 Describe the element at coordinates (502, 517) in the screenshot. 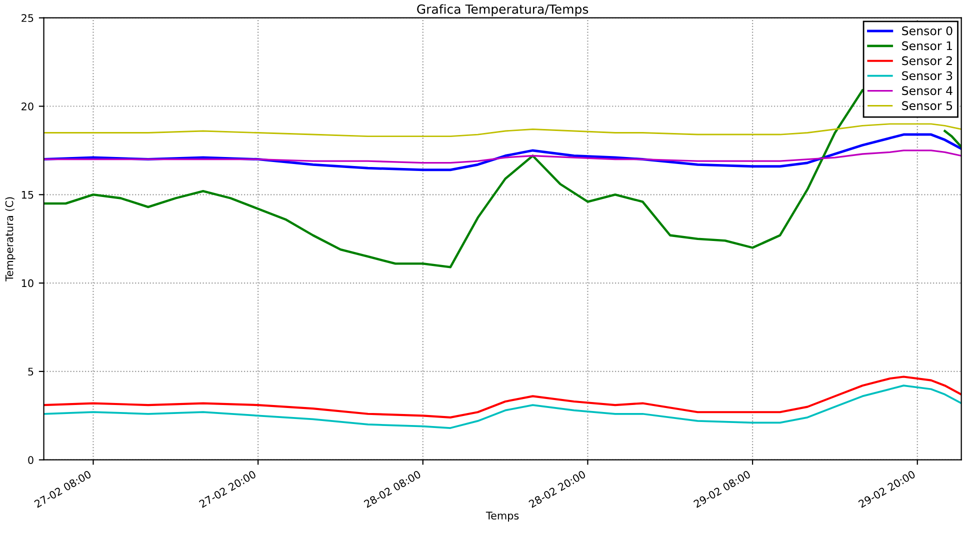

I see `x-axis-title: Temps` at that location.